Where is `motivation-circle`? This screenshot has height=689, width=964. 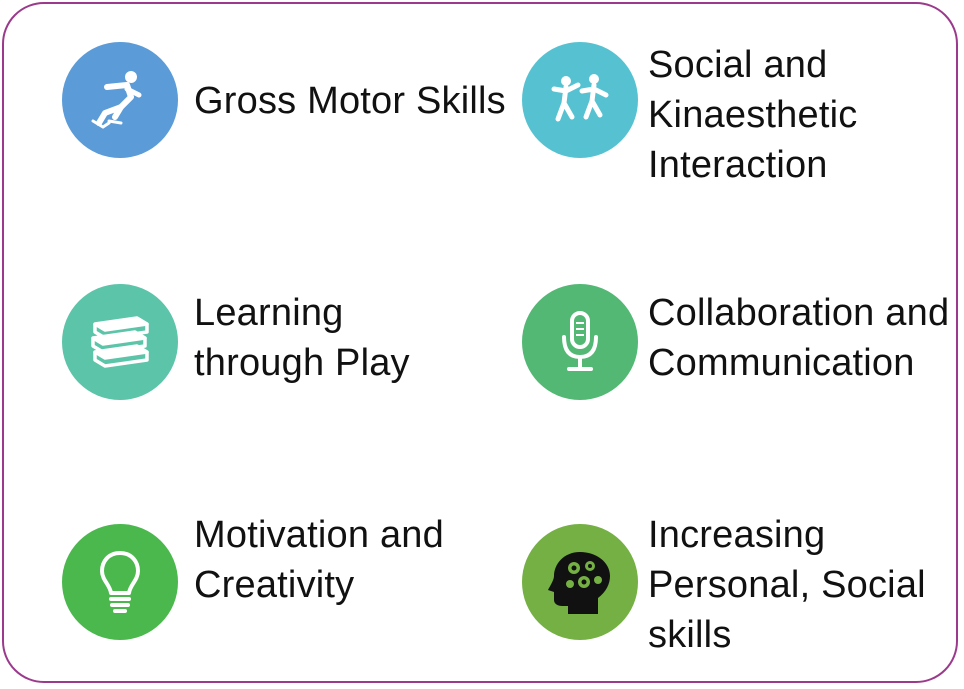
motivation-circle is located at coordinates (120, 582).